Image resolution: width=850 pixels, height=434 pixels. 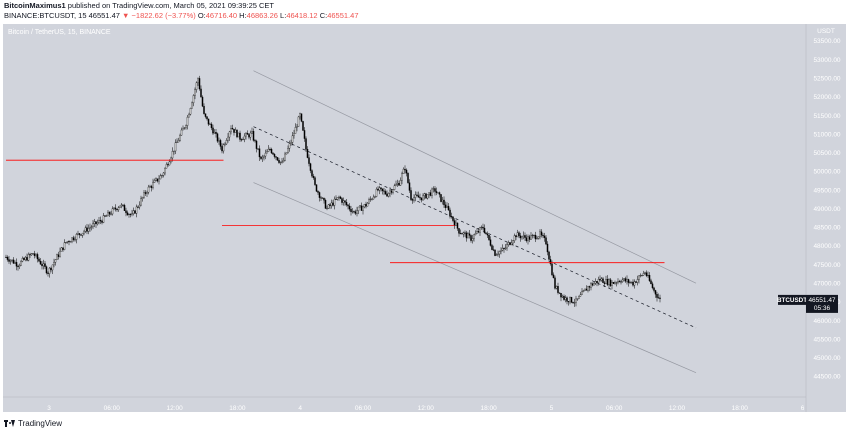 What do you see at coordinates (426, 408) in the screenshot?
I see `time-tick-label: 12:00` at bounding box center [426, 408].